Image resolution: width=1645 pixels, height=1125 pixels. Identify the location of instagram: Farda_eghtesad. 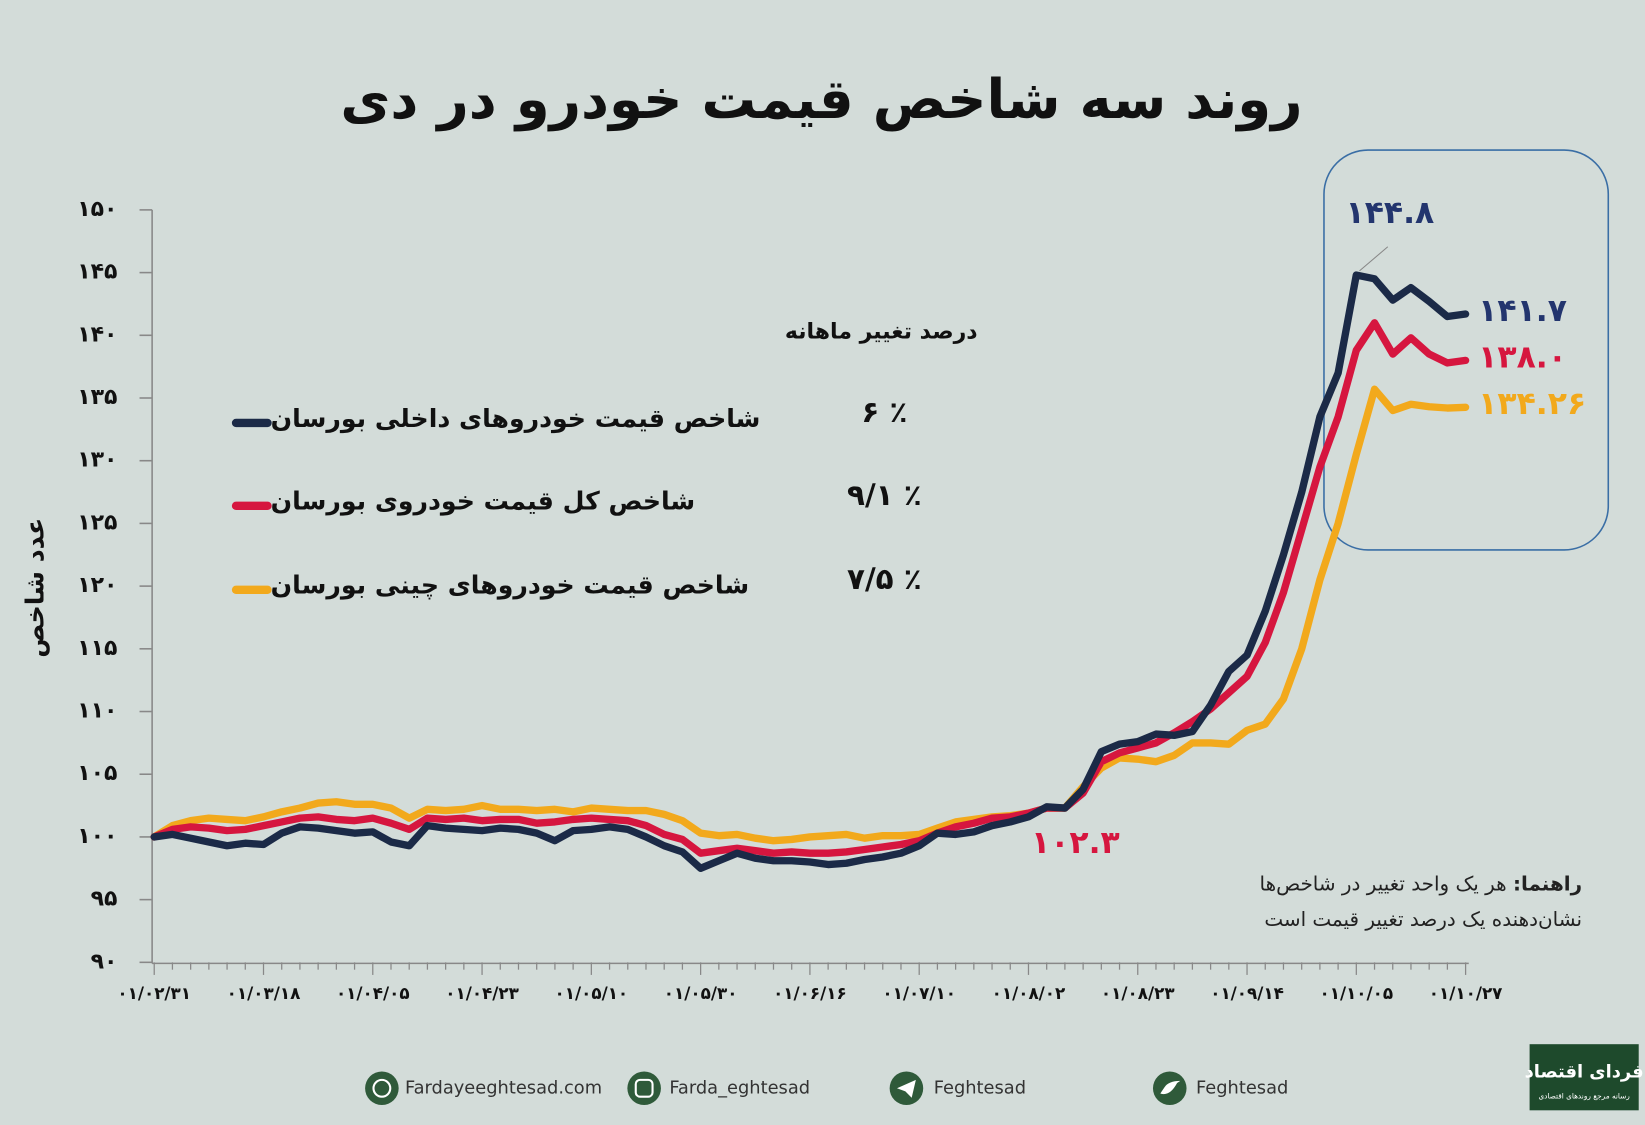
(739, 1087).